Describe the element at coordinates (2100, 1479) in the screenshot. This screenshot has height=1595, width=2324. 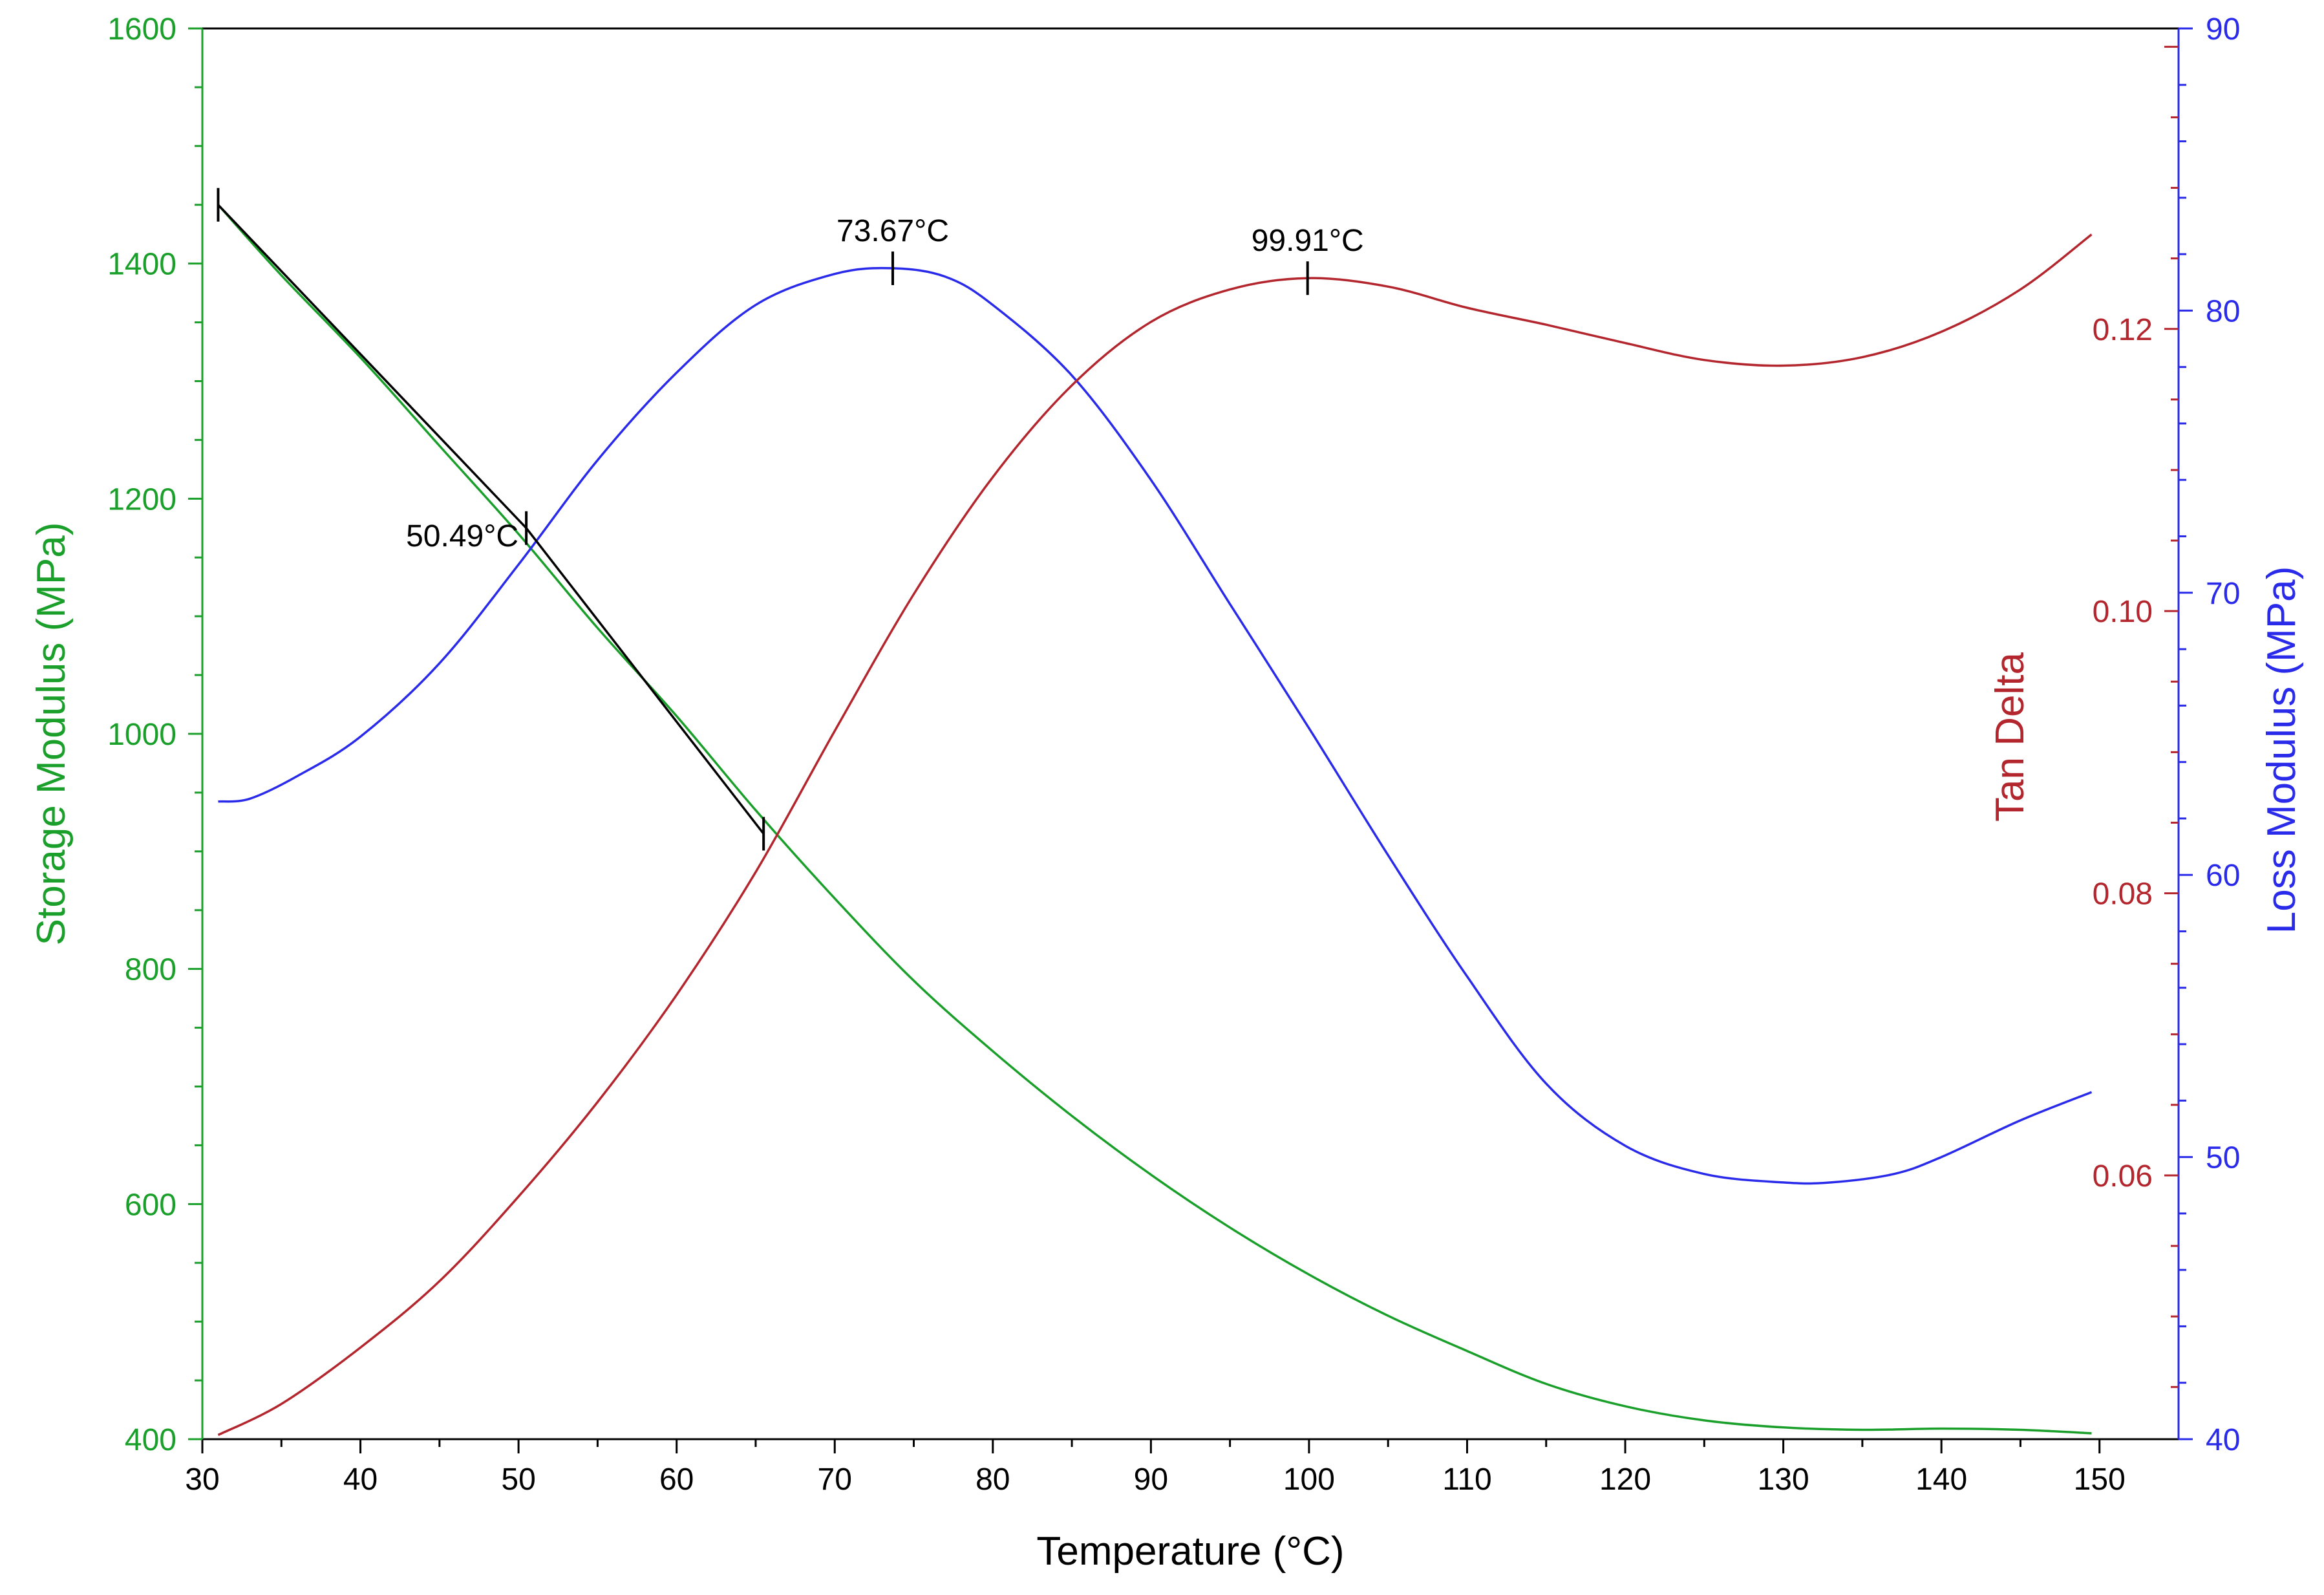
I see `x-tick-label: 150` at that location.